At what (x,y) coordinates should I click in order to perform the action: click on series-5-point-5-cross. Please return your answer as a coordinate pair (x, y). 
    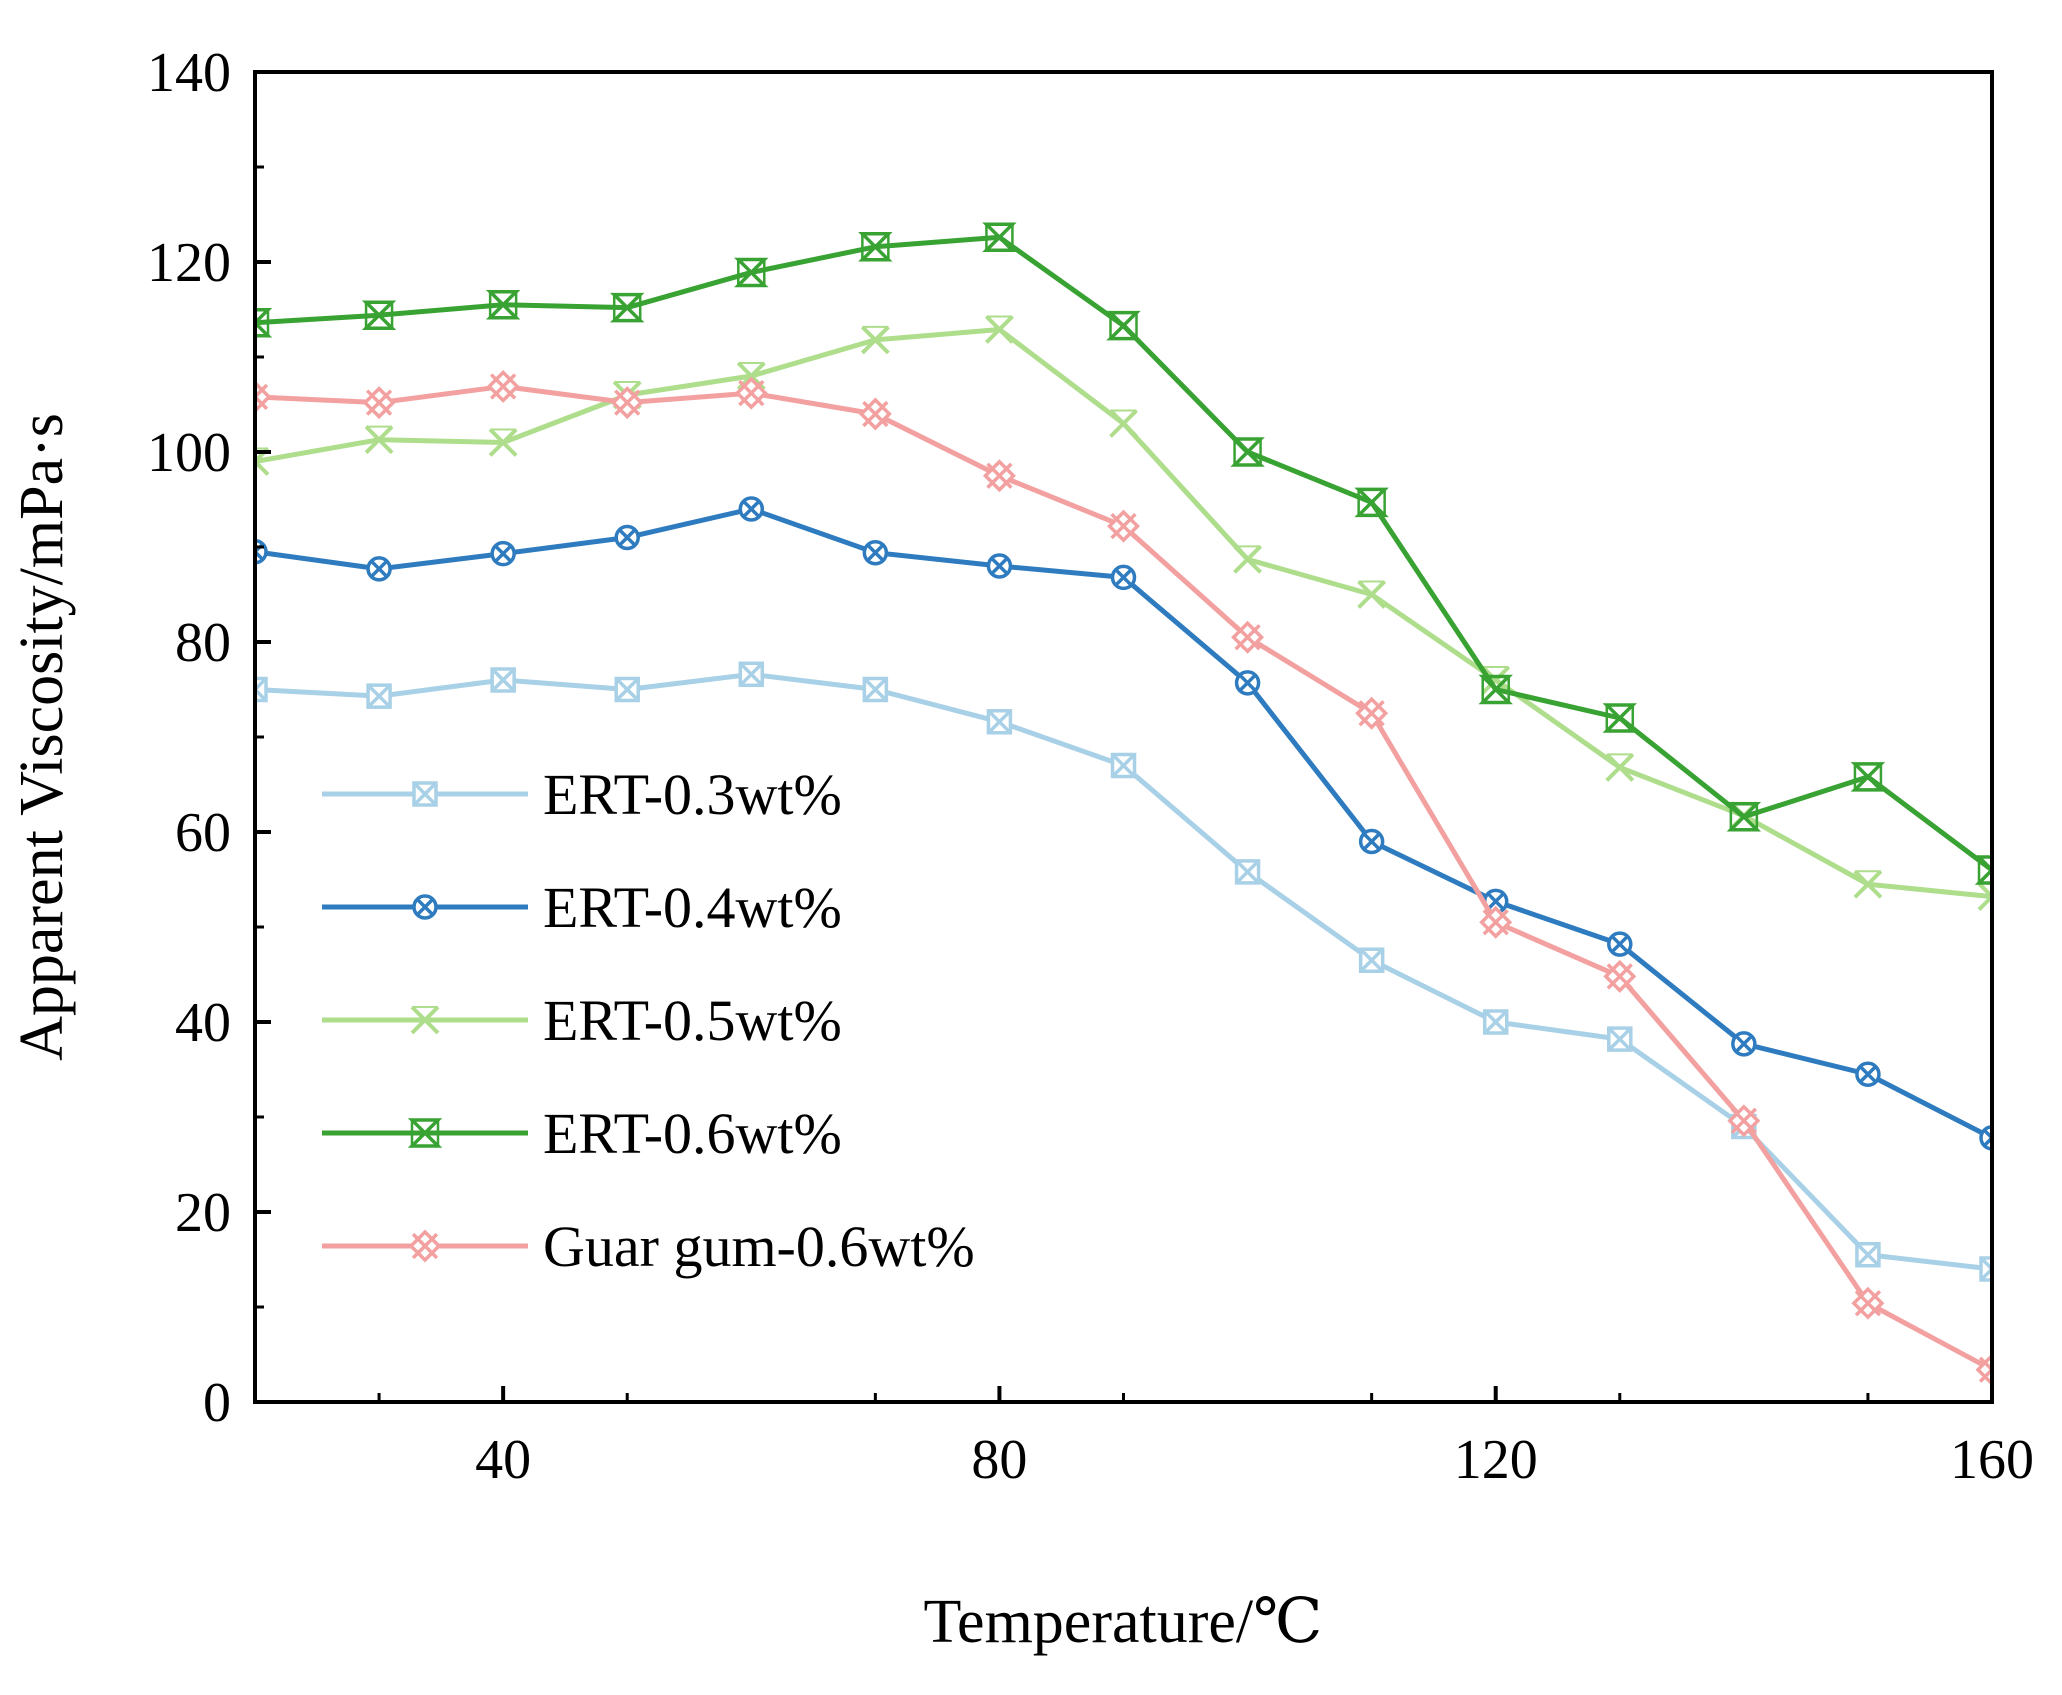
    Looking at the image, I should click on (751, 393).